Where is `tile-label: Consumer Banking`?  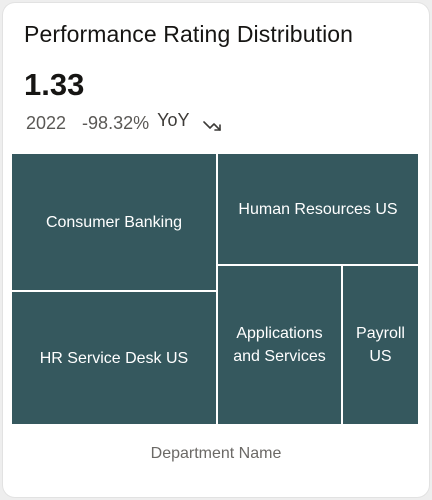
tile-label: Consumer Banking is located at coordinates (114, 222).